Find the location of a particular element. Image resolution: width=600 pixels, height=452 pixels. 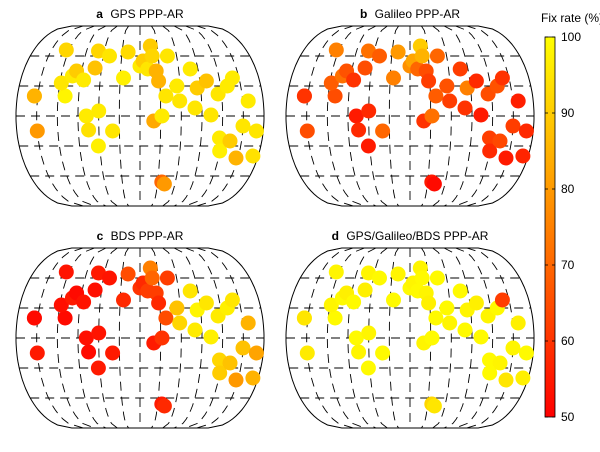

panel-b-title: b Galileo PPP-AR is located at coordinates (410, 14).